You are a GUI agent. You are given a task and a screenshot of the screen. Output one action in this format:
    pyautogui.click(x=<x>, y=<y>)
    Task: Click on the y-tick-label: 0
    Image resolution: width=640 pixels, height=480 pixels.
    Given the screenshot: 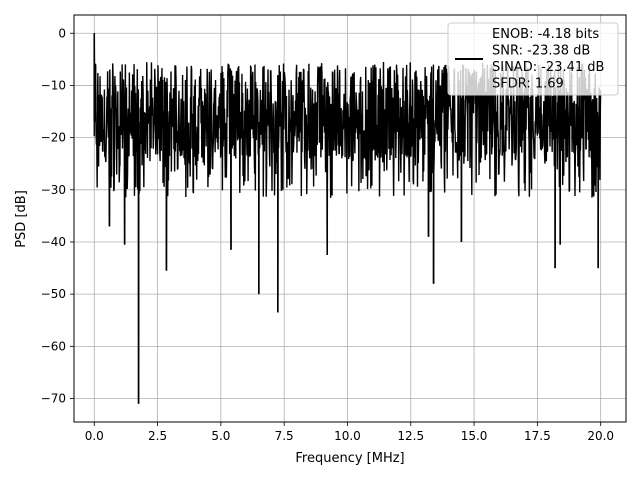 What is the action you would take?
    pyautogui.click(x=62, y=33)
    